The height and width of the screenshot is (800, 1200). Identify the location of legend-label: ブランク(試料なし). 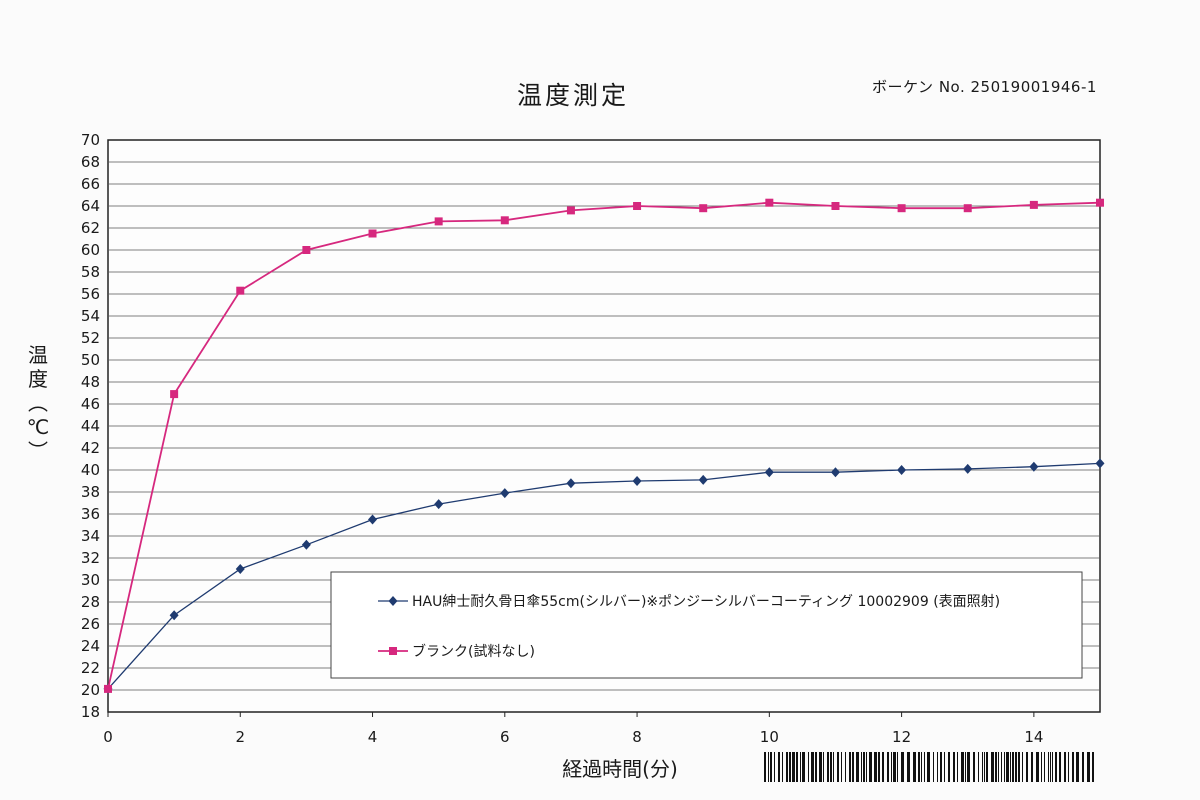
(473, 651).